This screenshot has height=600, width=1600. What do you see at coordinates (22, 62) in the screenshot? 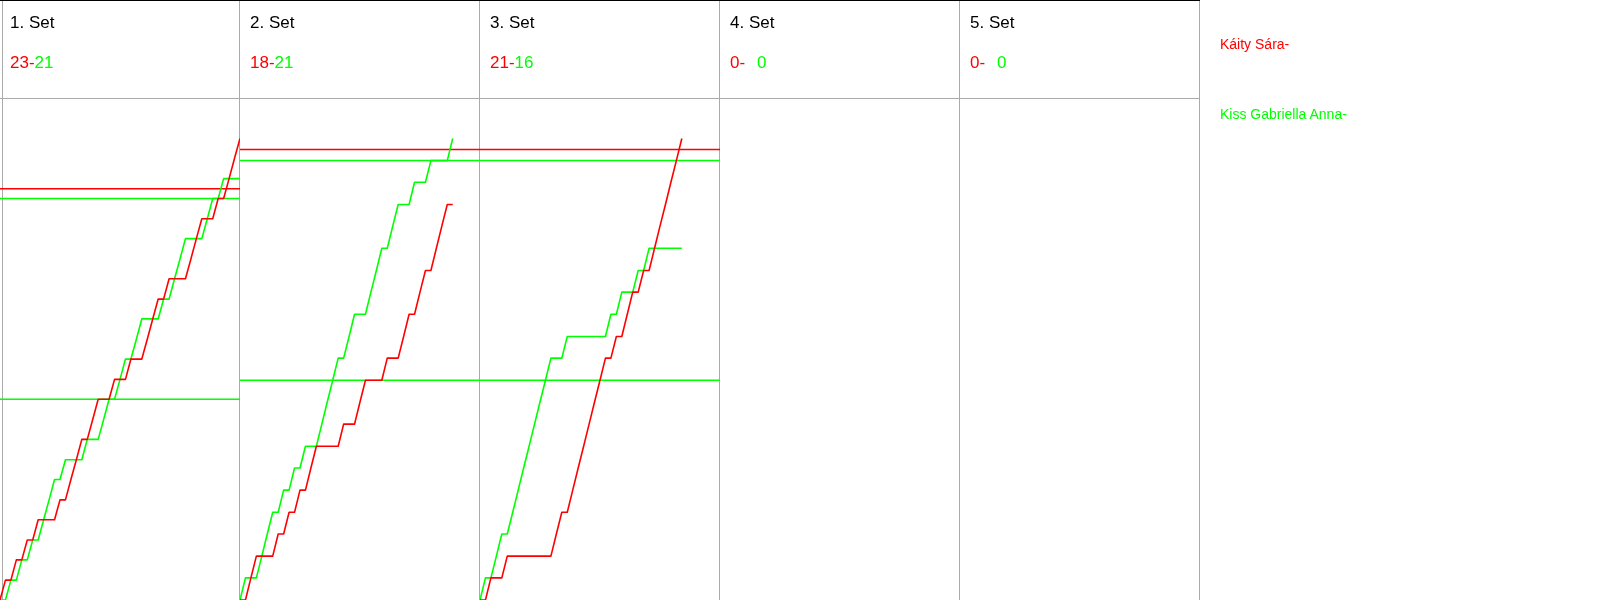
I see `text: 23-` at bounding box center [22, 62].